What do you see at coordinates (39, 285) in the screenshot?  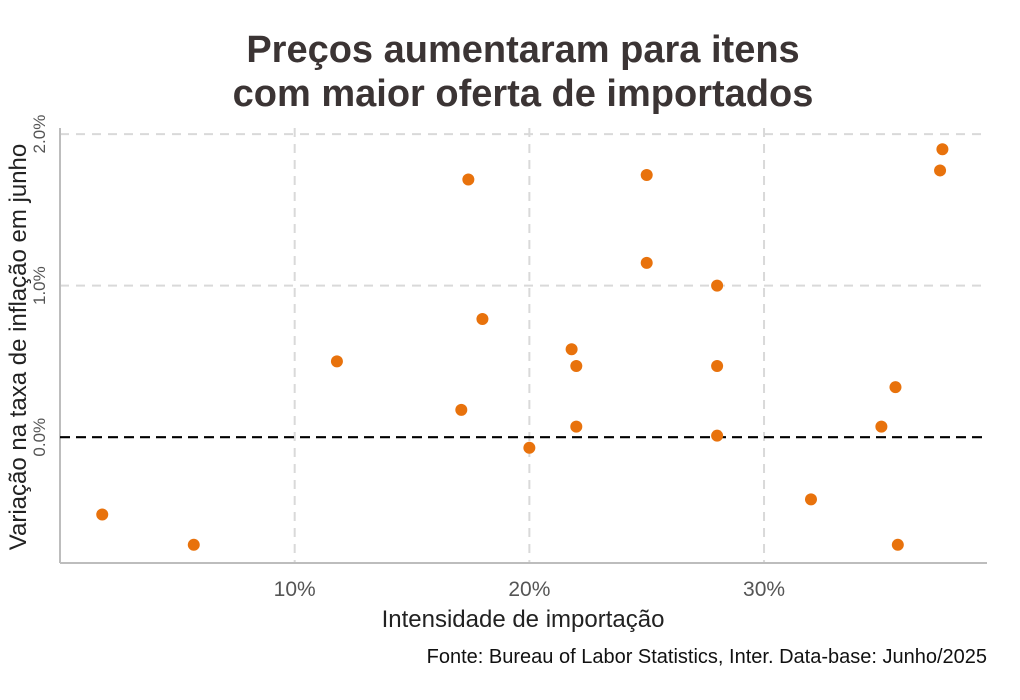 I see `y-tick-label: 1.0%` at bounding box center [39, 285].